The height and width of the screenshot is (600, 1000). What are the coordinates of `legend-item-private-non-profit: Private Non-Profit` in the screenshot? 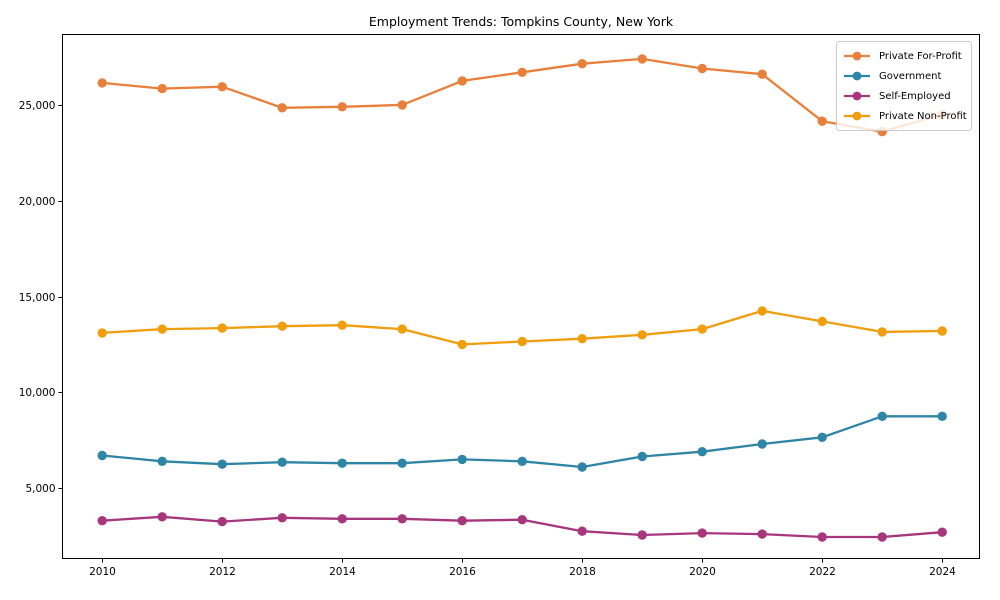 It's located at (905, 116).